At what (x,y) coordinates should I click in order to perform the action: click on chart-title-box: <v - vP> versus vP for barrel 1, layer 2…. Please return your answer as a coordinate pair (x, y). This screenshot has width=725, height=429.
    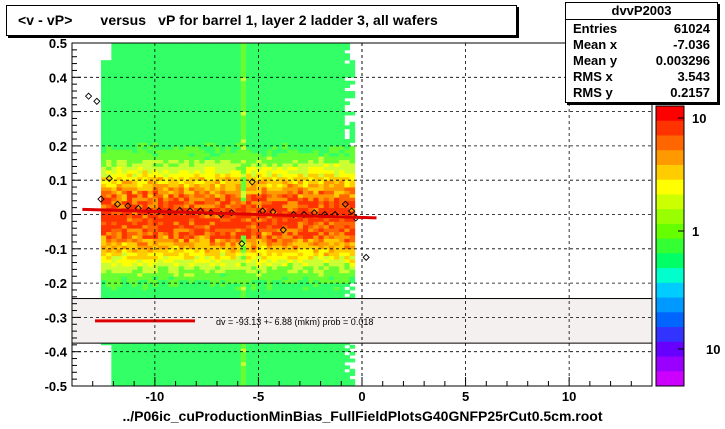
    Looking at the image, I should click on (261, 20).